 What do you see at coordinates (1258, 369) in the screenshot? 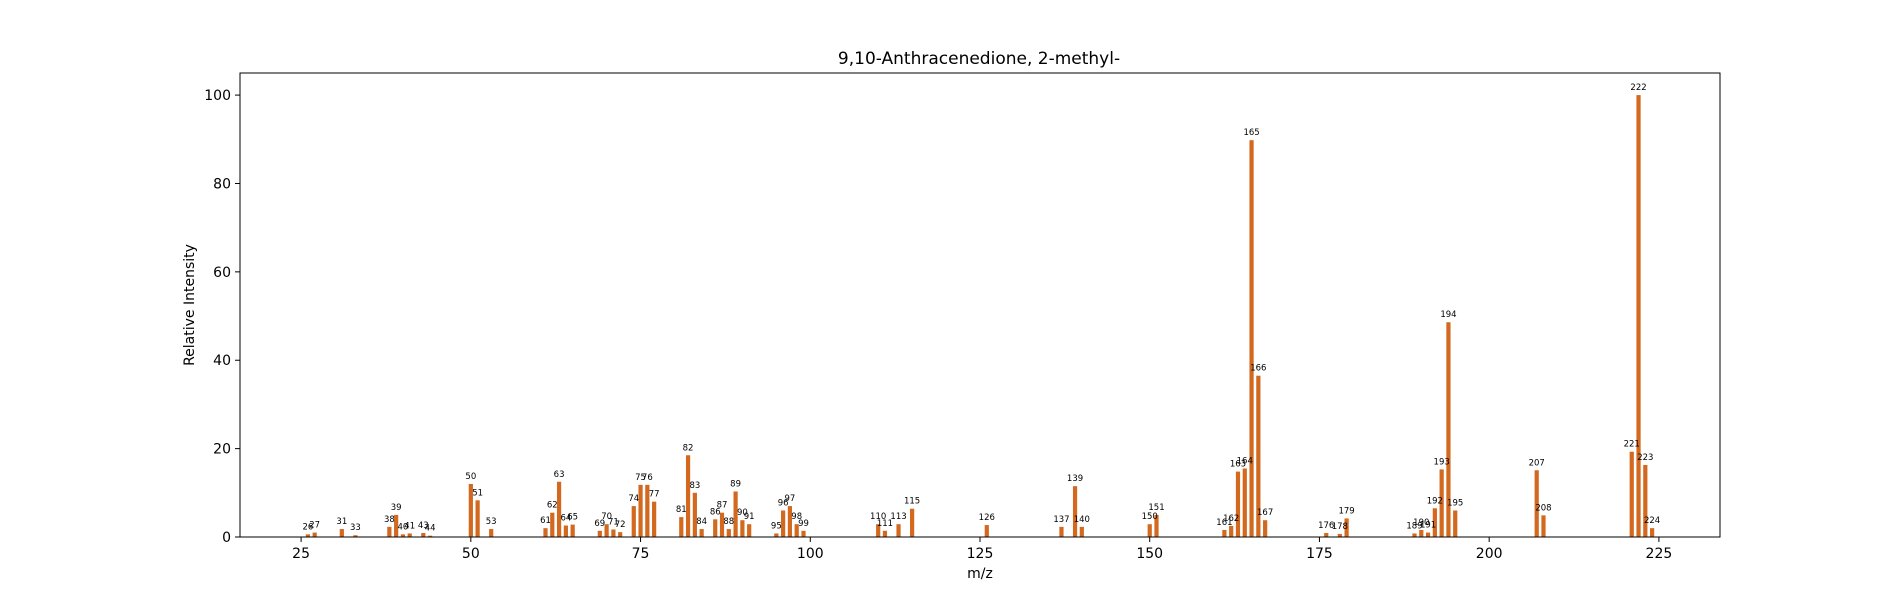
I see `peak-label: 166` at bounding box center [1258, 369].